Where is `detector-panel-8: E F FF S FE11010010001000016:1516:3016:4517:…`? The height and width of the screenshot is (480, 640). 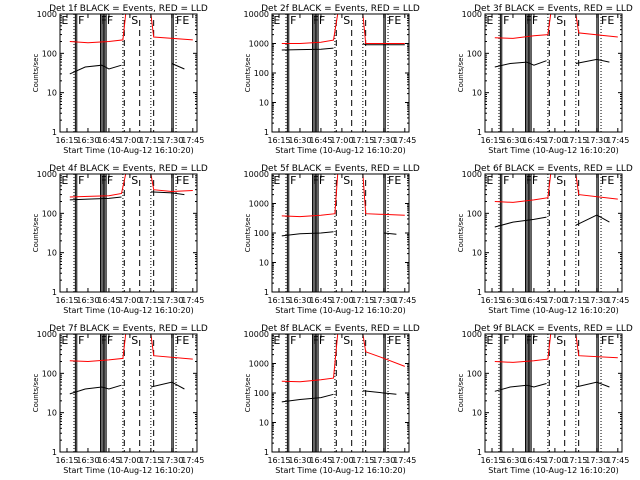 detector-panel-8: E F FF S FE11010010001000016:1516:3016:4517:… is located at coordinates (332, 399).